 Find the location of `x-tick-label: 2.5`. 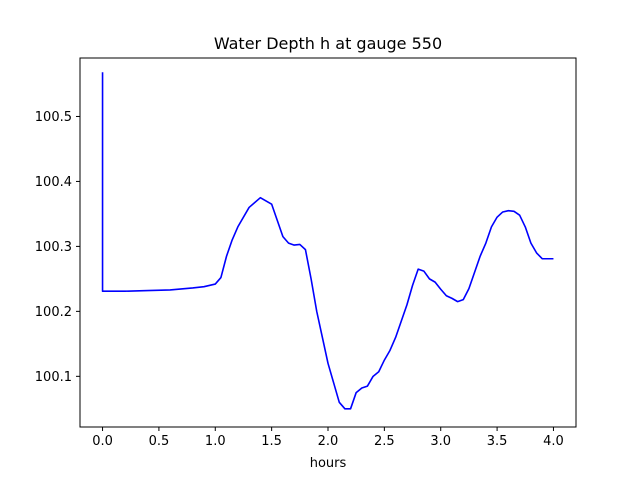

x-tick-label: 2.5 is located at coordinates (384, 441).